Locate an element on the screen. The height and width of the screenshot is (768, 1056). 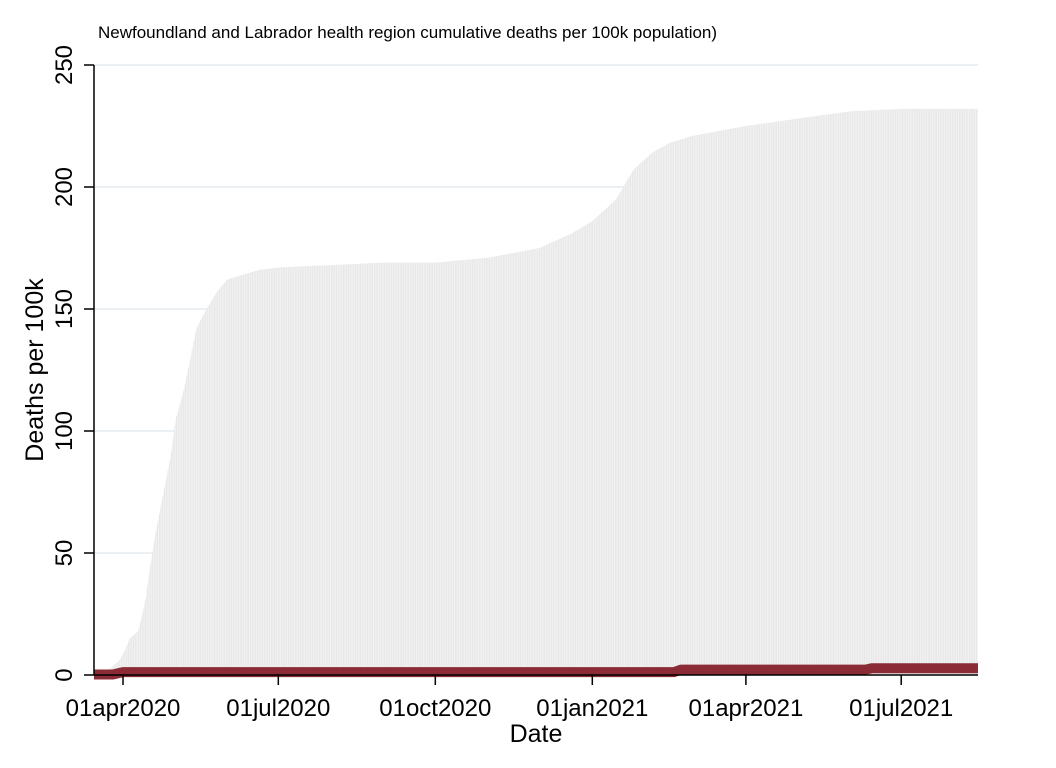
x-tick-label: 01apr2021 is located at coordinates (746, 708).